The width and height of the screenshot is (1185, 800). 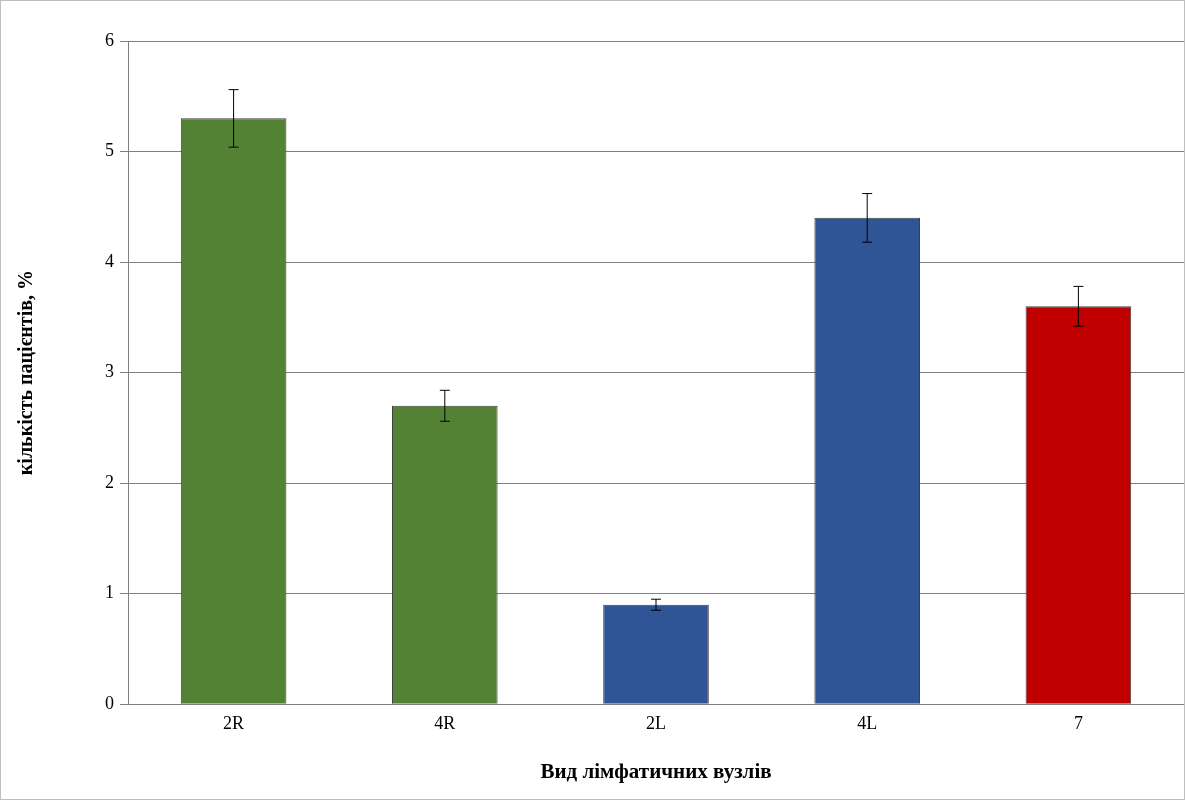 I want to click on y-tick-label: 6, so click(x=109, y=39).